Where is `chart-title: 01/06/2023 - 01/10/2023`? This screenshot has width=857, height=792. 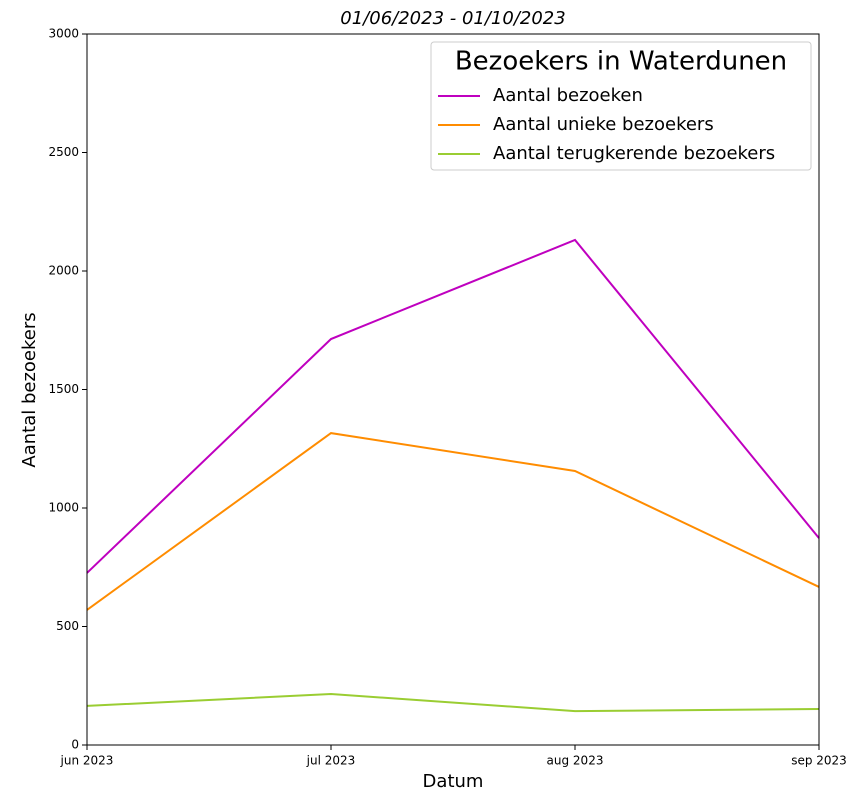
chart-title: 01/06/2023 - 01/10/2023 is located at coordinates (452, 18).